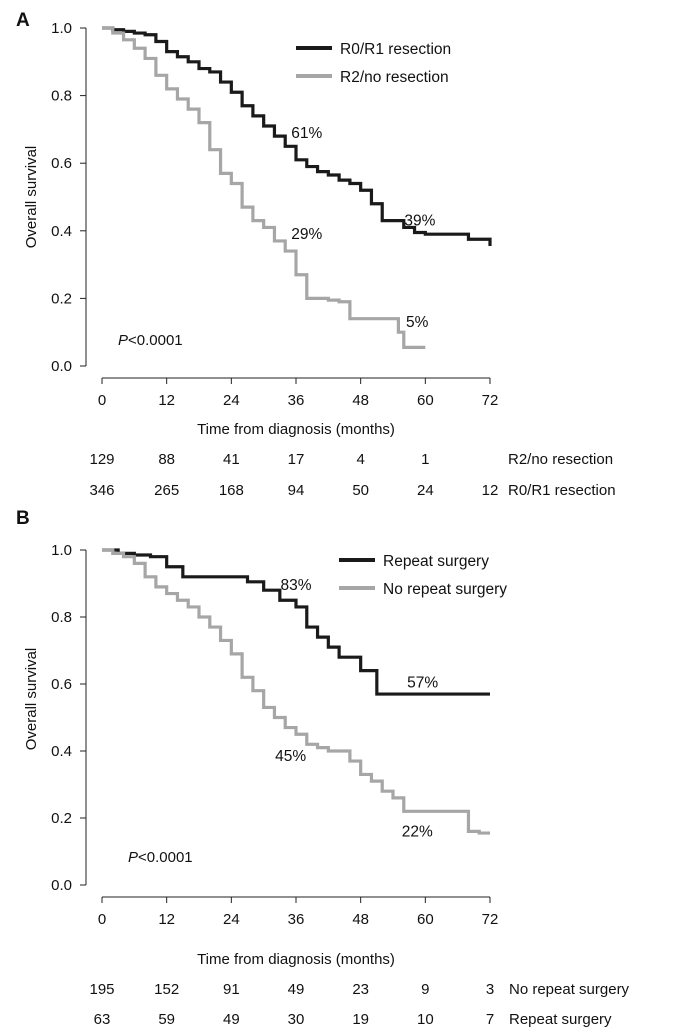 Image resolution: width=675 pixels, height=1034 pixels. What do you see at coordinates (61, 298) in the screenshot?
I see `panel-a-y-tick-label: 0.2` at bounding box center [61, 298].